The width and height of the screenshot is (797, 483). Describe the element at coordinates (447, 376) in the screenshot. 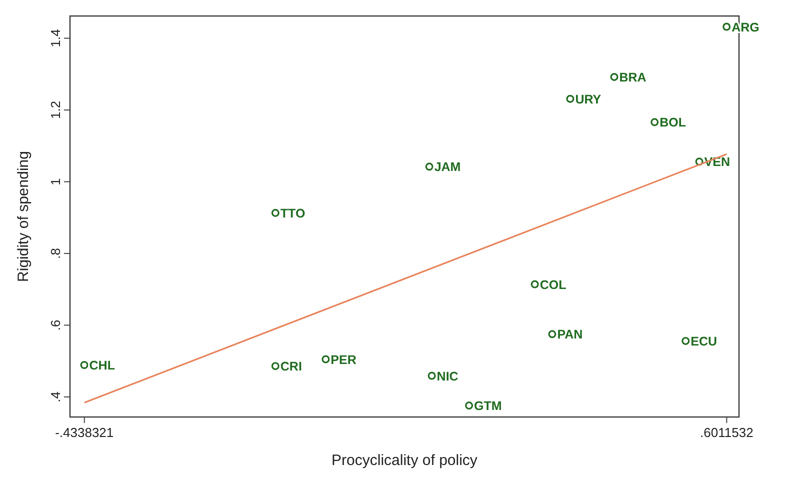

I see `data-label: NIC` at that location.